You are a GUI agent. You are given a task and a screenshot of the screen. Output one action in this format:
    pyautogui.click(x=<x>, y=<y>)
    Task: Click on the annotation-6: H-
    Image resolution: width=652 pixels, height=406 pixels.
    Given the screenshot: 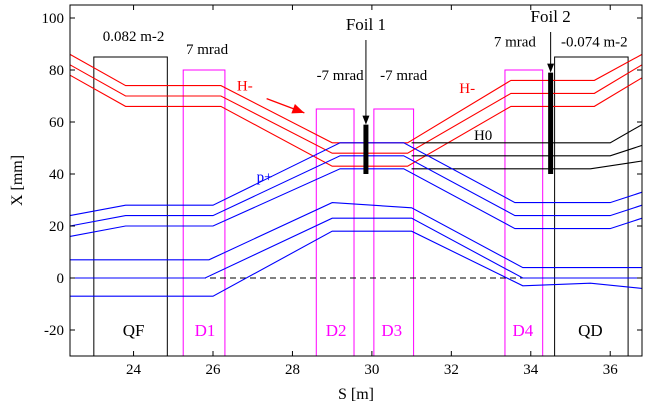 What is the action you would take?
    pyautogui.click(x=467, y=89)
    